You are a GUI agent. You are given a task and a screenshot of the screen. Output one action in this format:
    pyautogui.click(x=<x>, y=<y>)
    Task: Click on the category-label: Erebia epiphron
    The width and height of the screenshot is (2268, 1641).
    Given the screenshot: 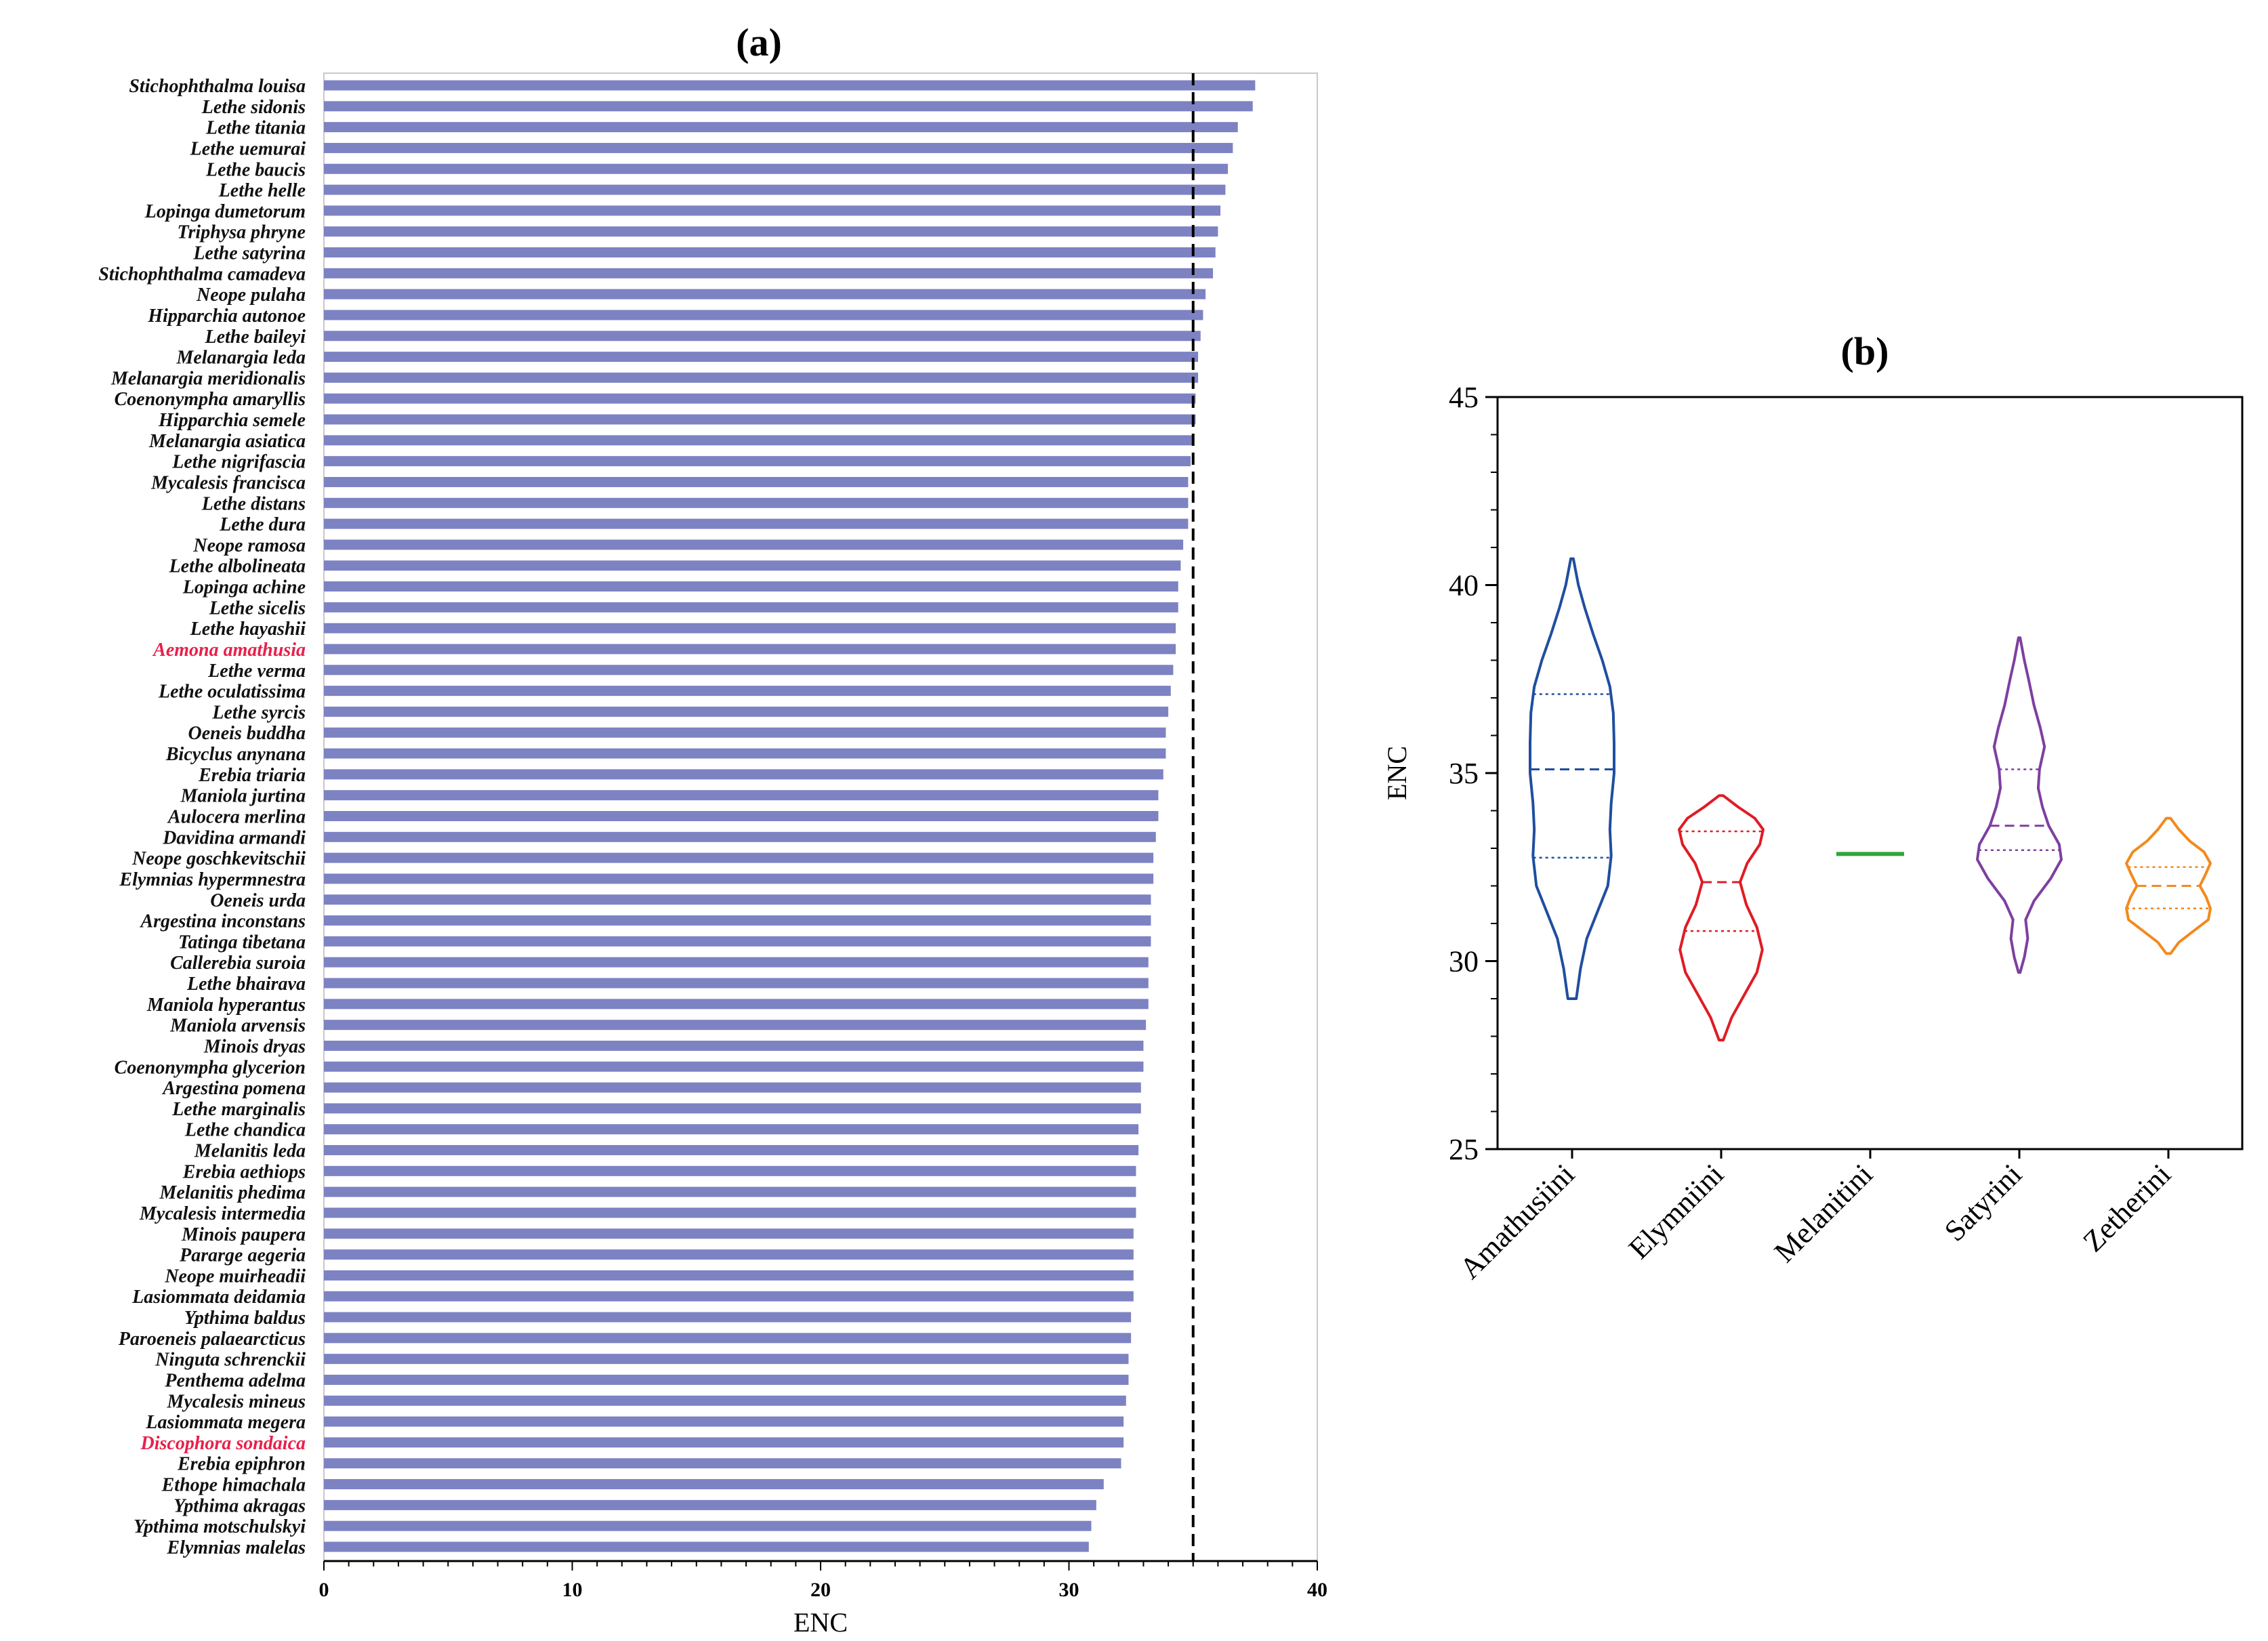 What is the action you would take?
    pyautogui.click(x=242, y=1464)
    